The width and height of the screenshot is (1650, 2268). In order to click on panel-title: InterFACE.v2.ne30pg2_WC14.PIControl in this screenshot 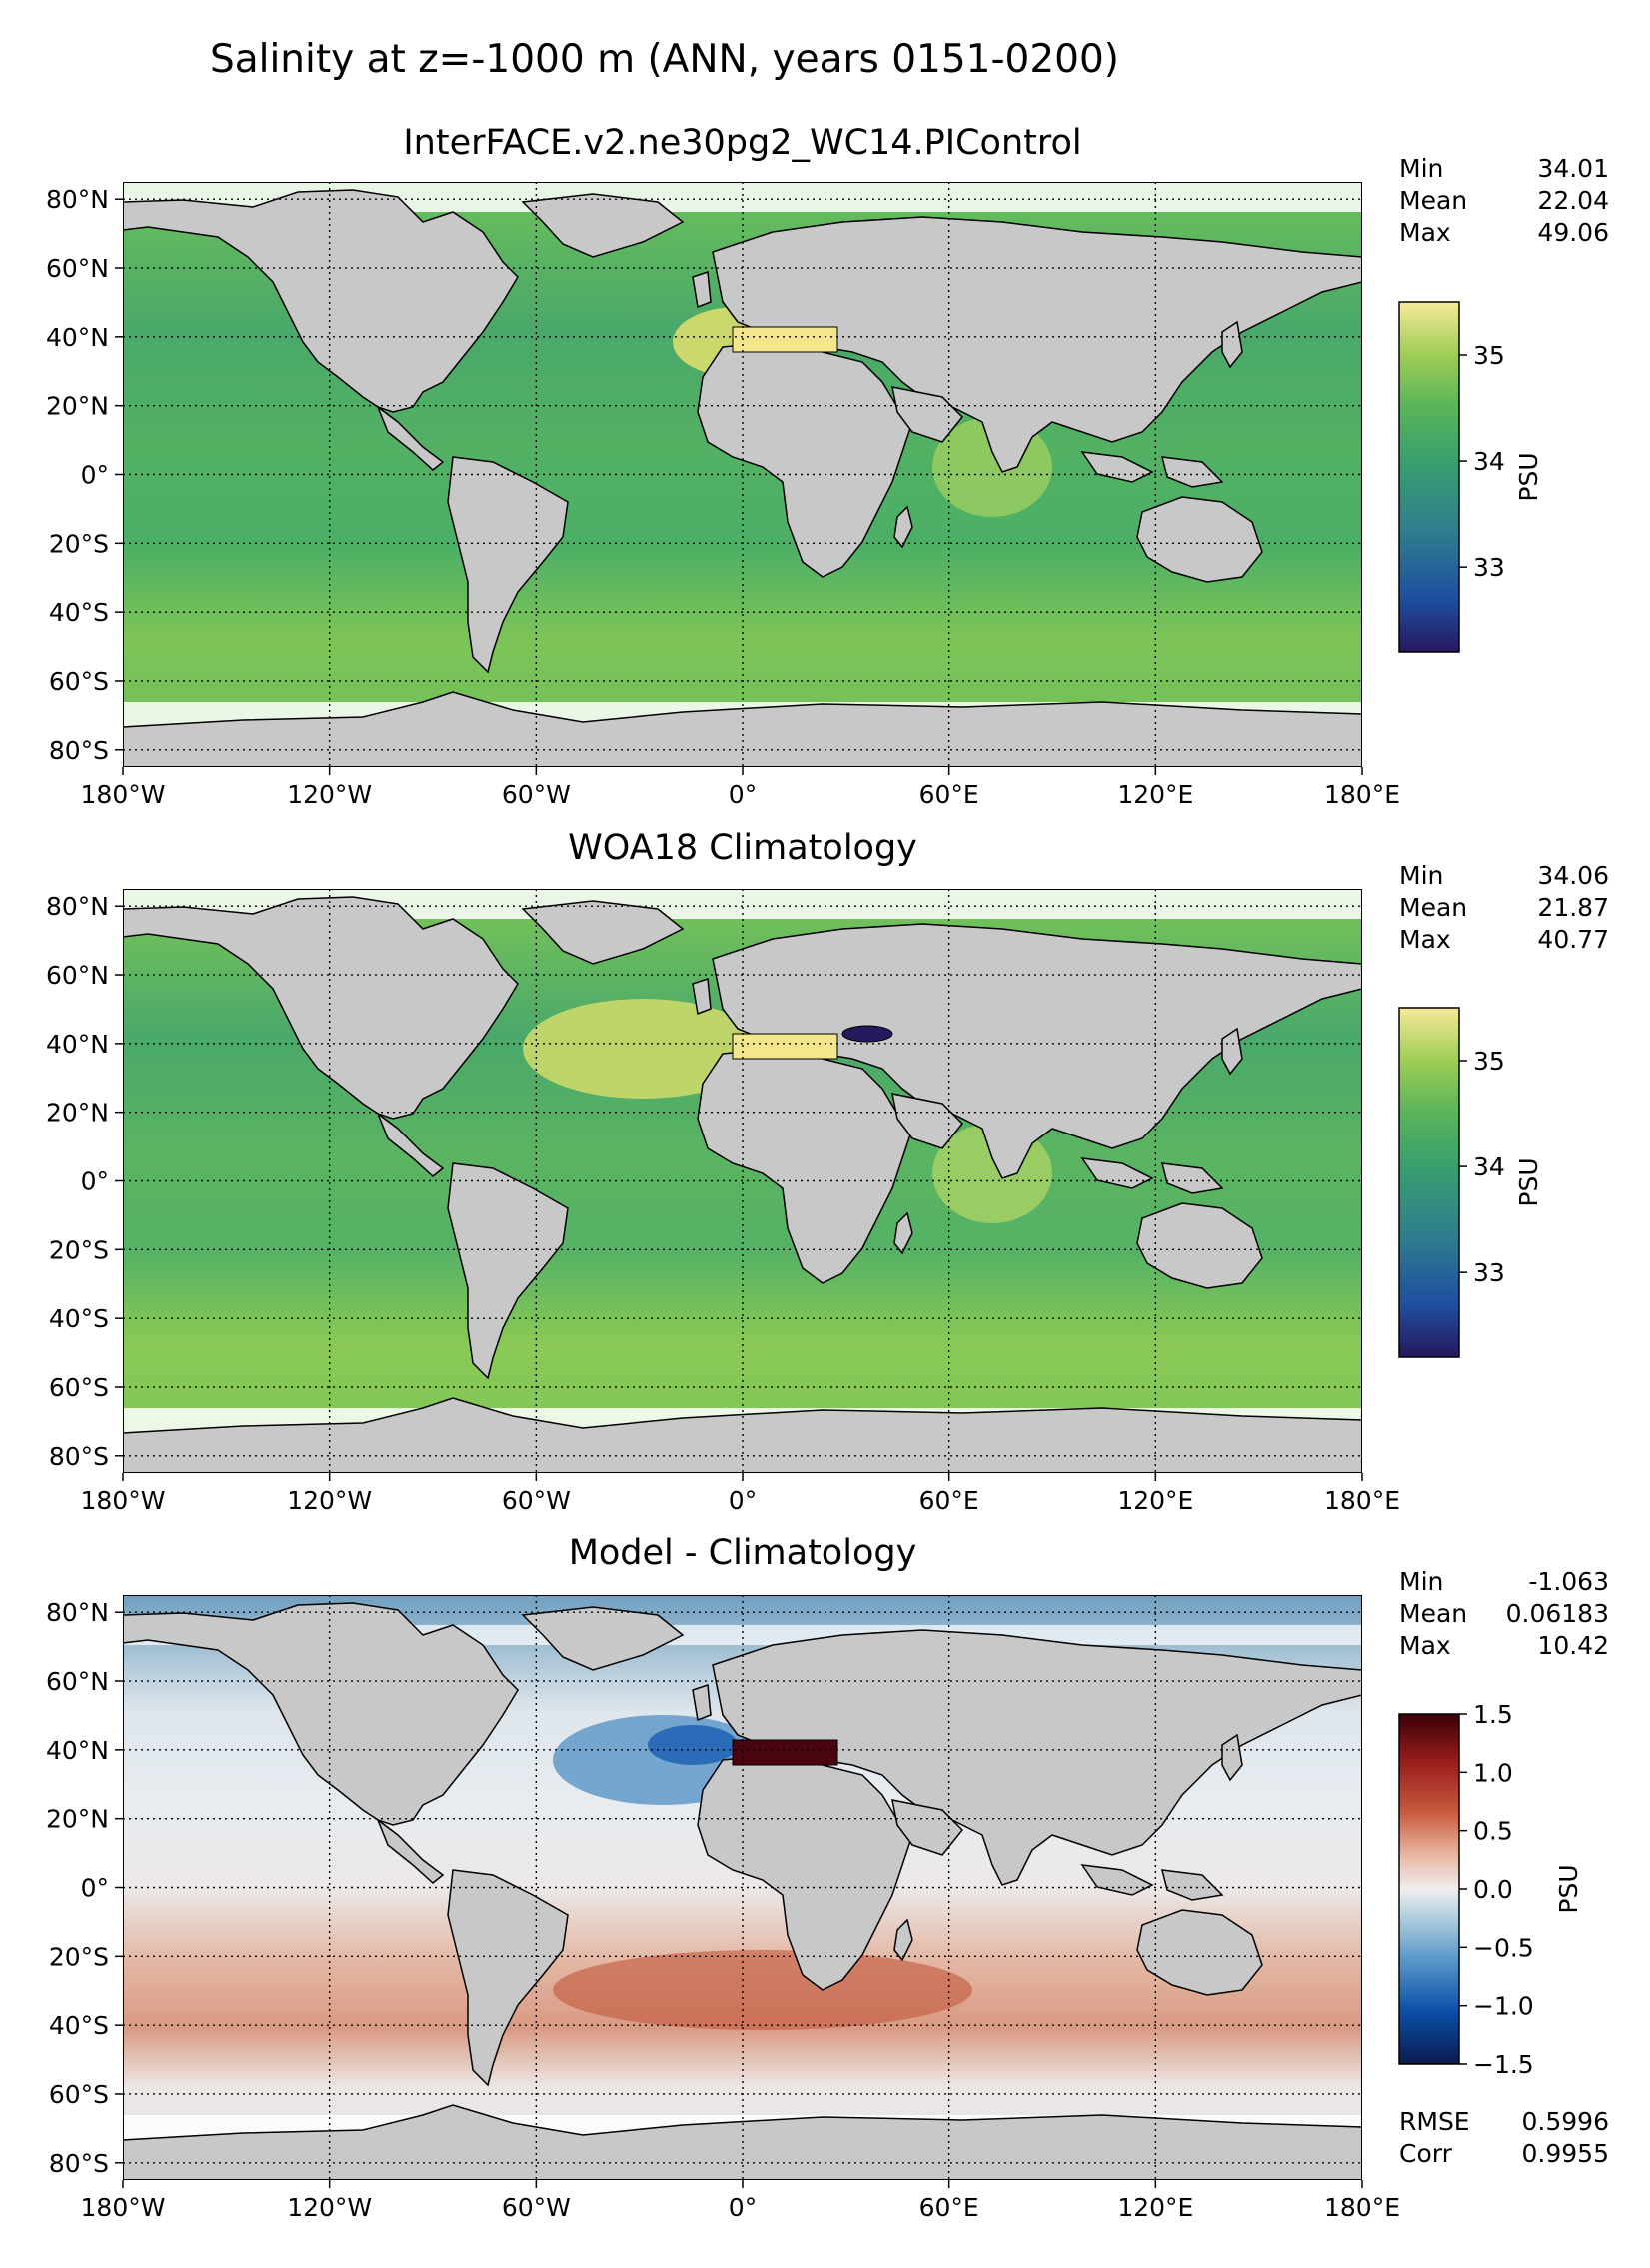, I will do `click(742, 143)`.